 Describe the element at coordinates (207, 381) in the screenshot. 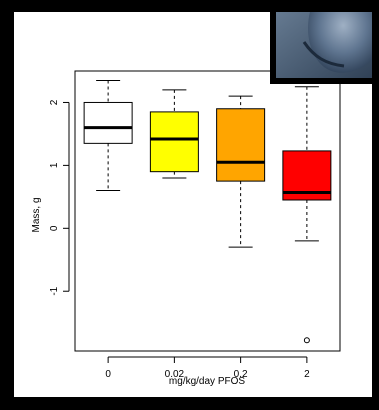

I see `x-axis-label: mg/kg/day PFOS` at that location.